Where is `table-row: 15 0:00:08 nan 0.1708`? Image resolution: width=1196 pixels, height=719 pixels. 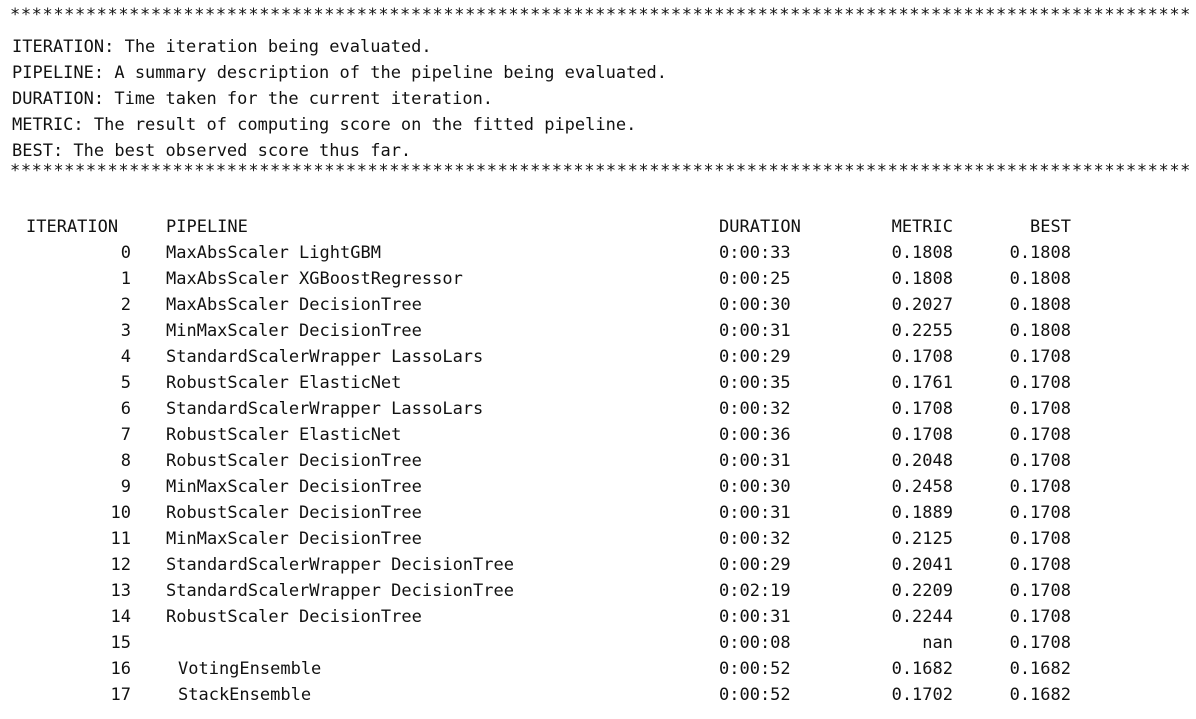 table-row: 15 0:00:08 nan 0.1708 is located at coordinates (598, 643).